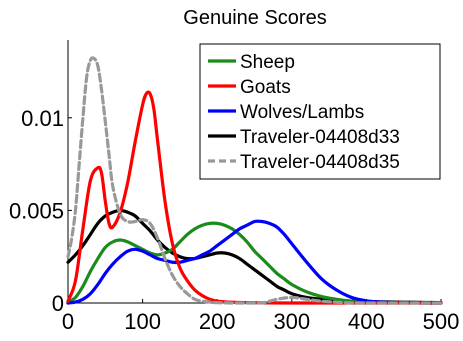  I want to click on x-tick-label: 500, so click(441, 321).